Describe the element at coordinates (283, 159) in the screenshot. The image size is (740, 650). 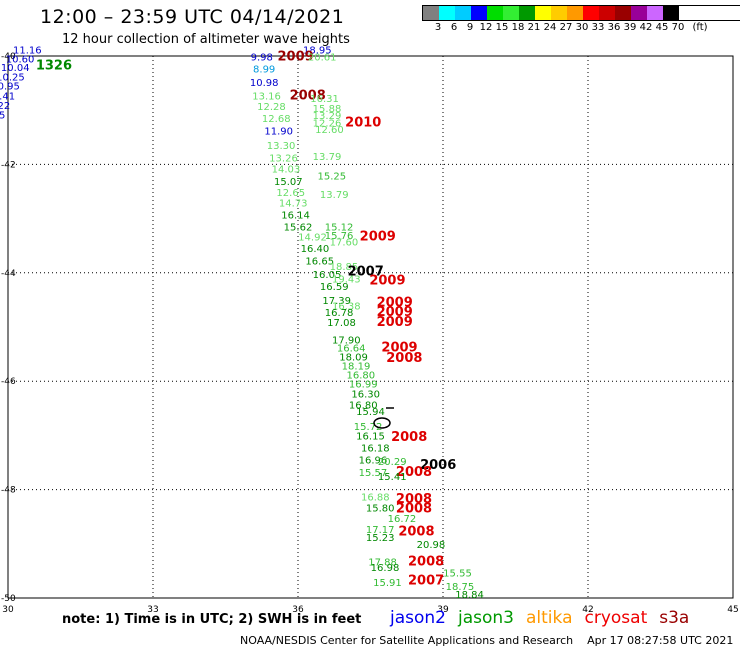
I see `wave-height-label: 13.26` at that location.